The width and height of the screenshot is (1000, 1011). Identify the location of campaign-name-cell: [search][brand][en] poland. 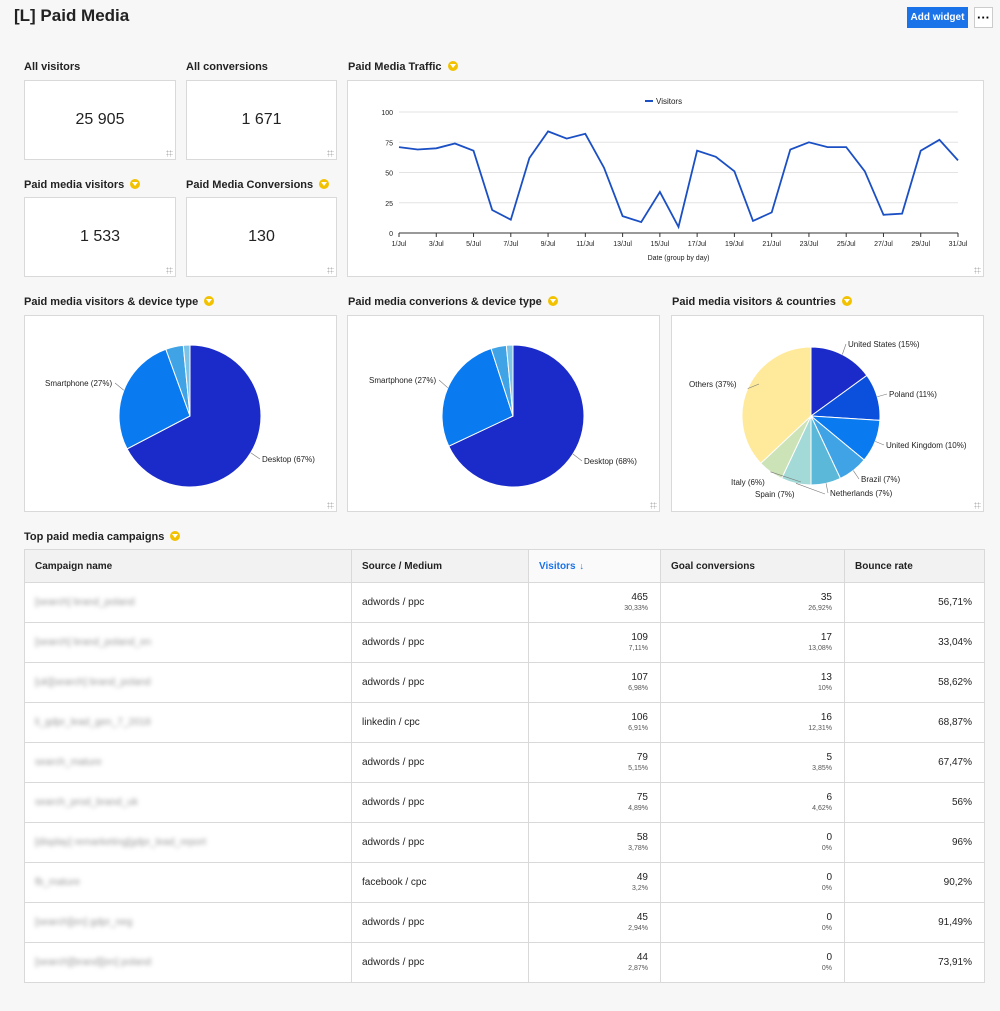
(188, 962).